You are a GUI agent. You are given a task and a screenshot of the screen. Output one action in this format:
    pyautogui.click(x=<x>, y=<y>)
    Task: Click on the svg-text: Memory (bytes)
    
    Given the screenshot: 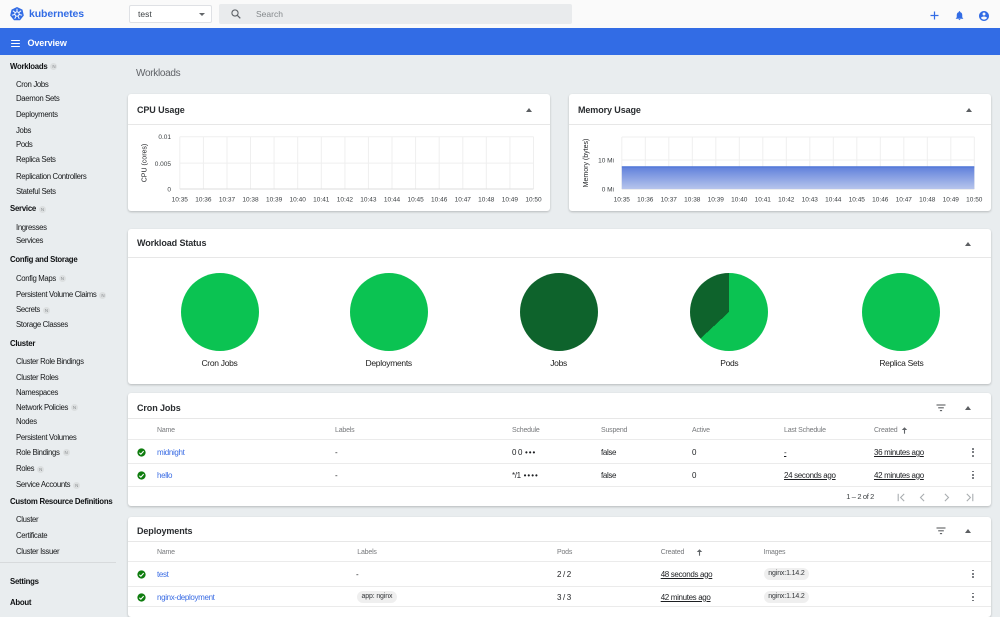 What is the action you would take?
    pyautogui.click(x=586, y=163)
    